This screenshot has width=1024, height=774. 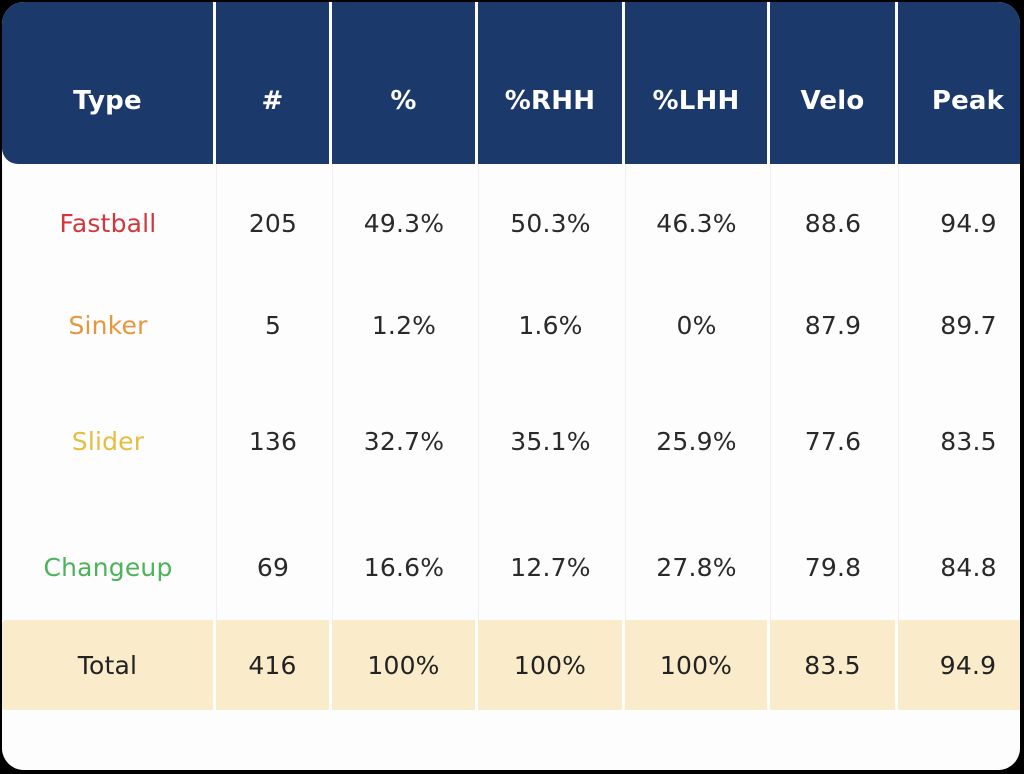 I want to click on cell-percent-lhh: 46.3%, so click(x=696, y=223).